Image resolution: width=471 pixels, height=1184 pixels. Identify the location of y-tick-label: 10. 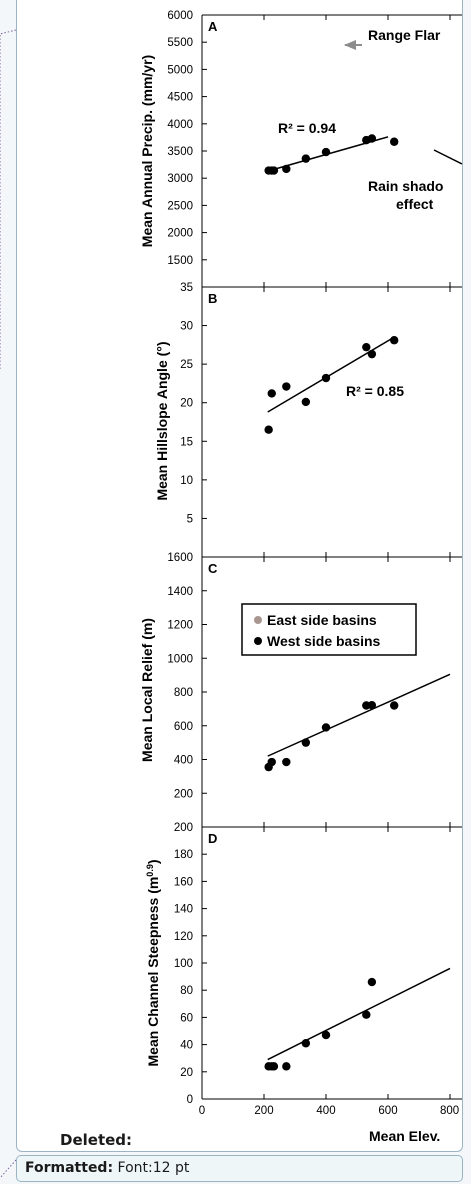
(186, 481).